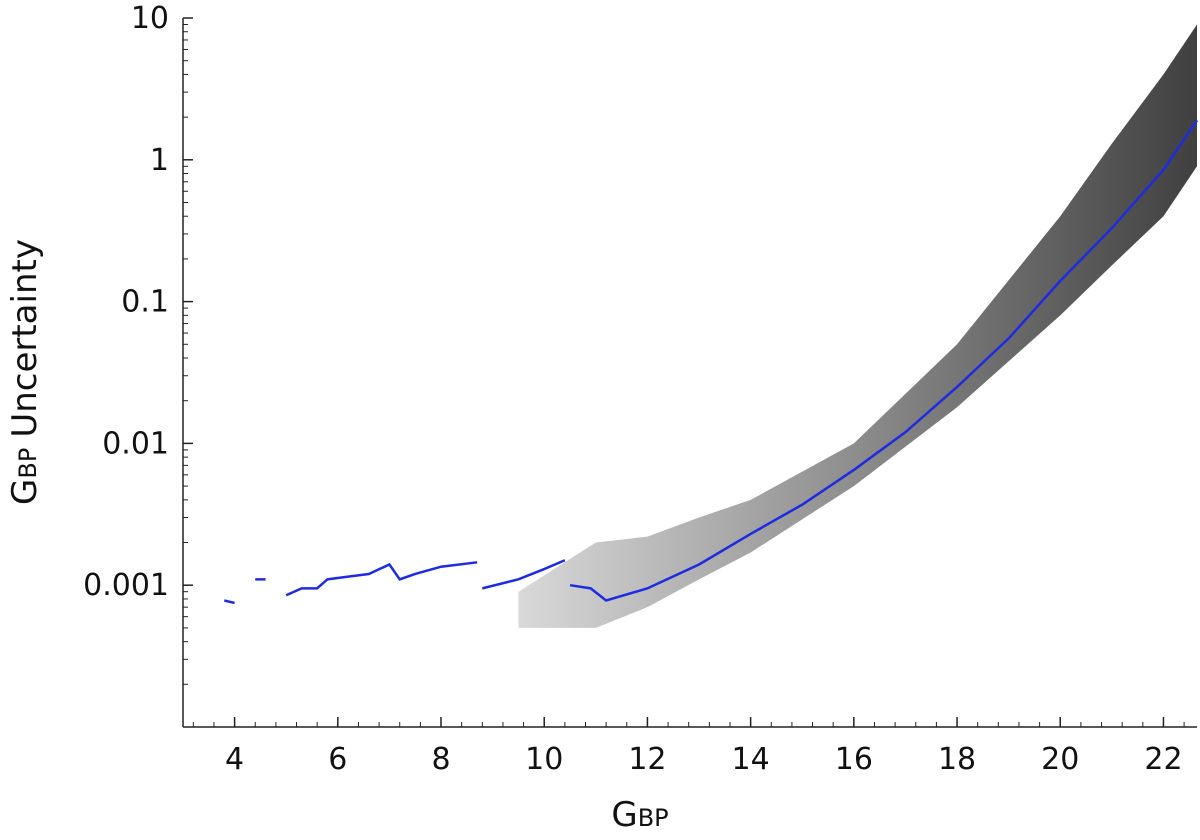 This screenshot has height=840, width=1200. I want to click on x-tick-label: 16, so click(854, 759).